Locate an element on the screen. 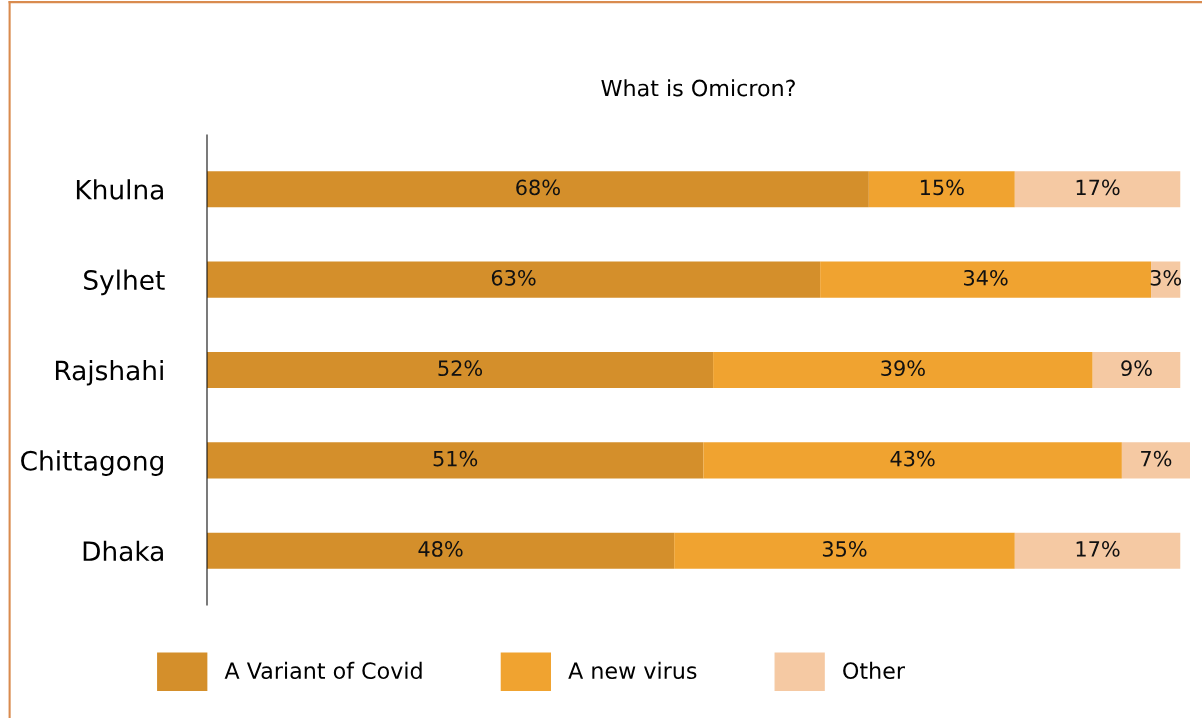 The image size is (1202, 718). data-label: 63% is located at coordinates (513, 277).